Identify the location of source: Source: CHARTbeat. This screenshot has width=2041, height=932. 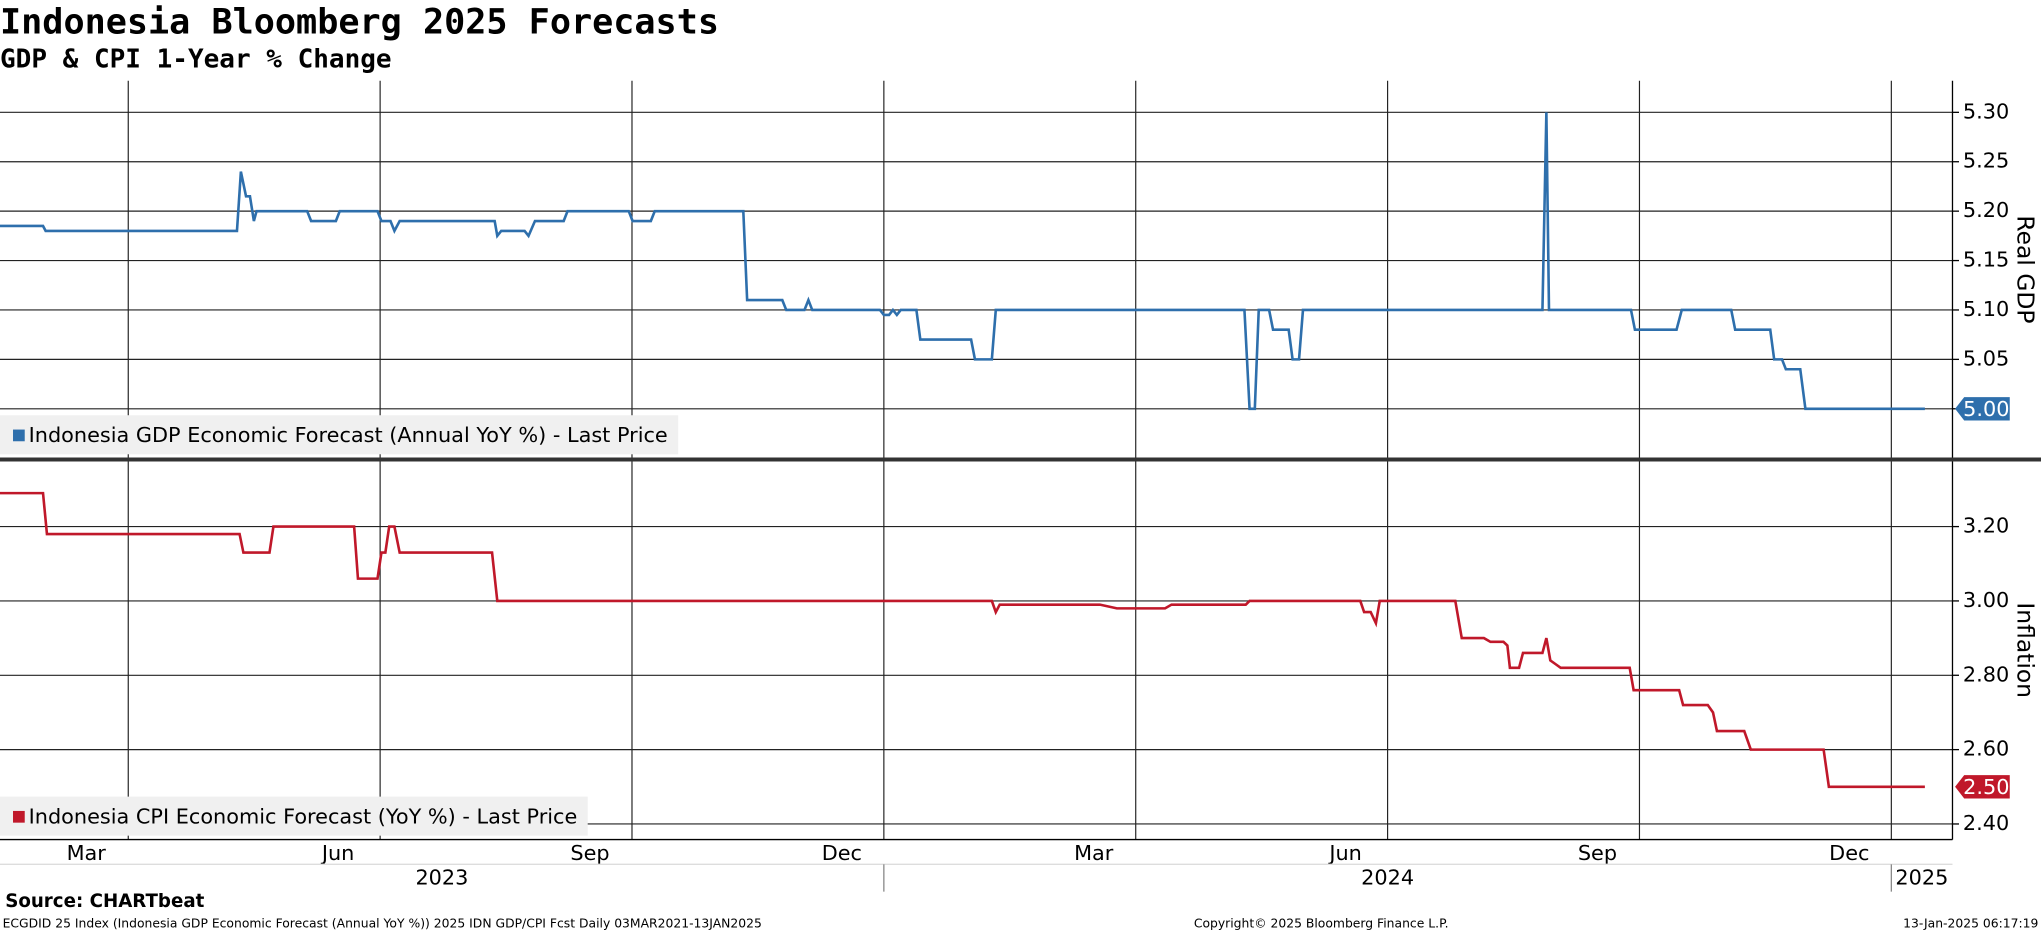
(104, 901).